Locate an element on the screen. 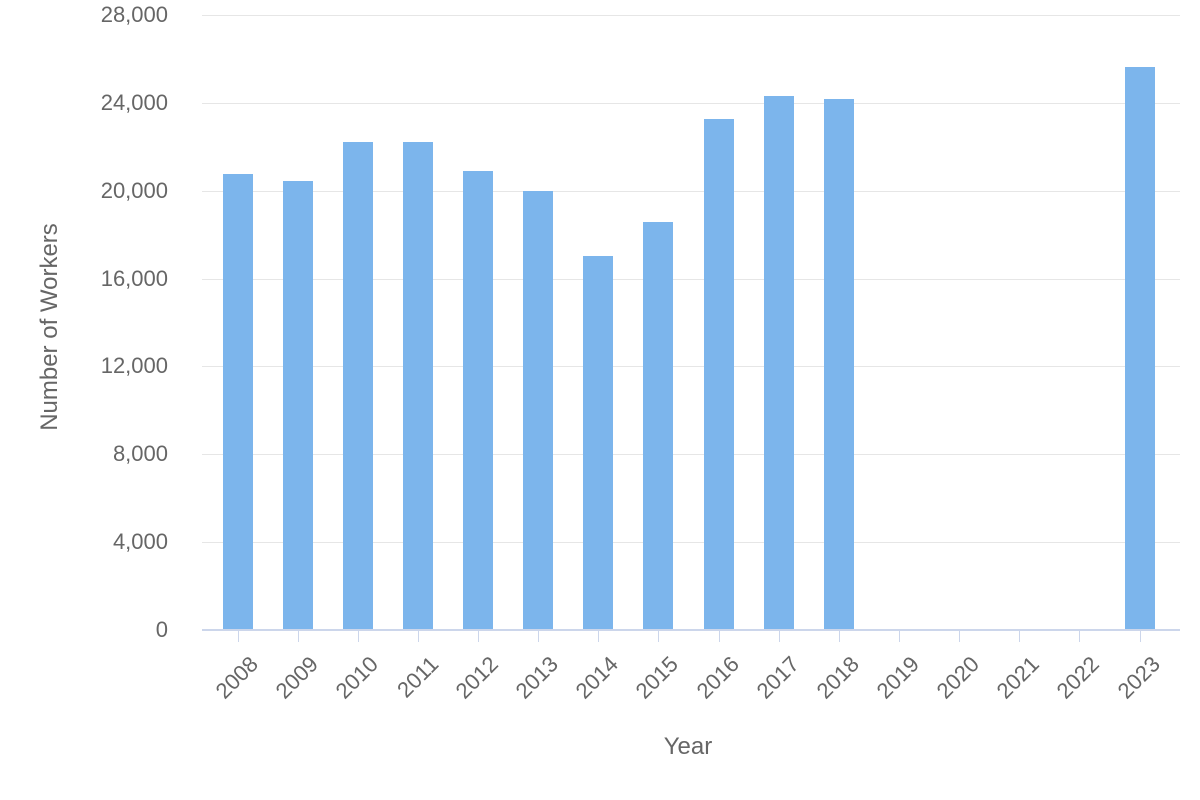  x-tick-label-2019: 2019 is located at coordinates (897, 677).